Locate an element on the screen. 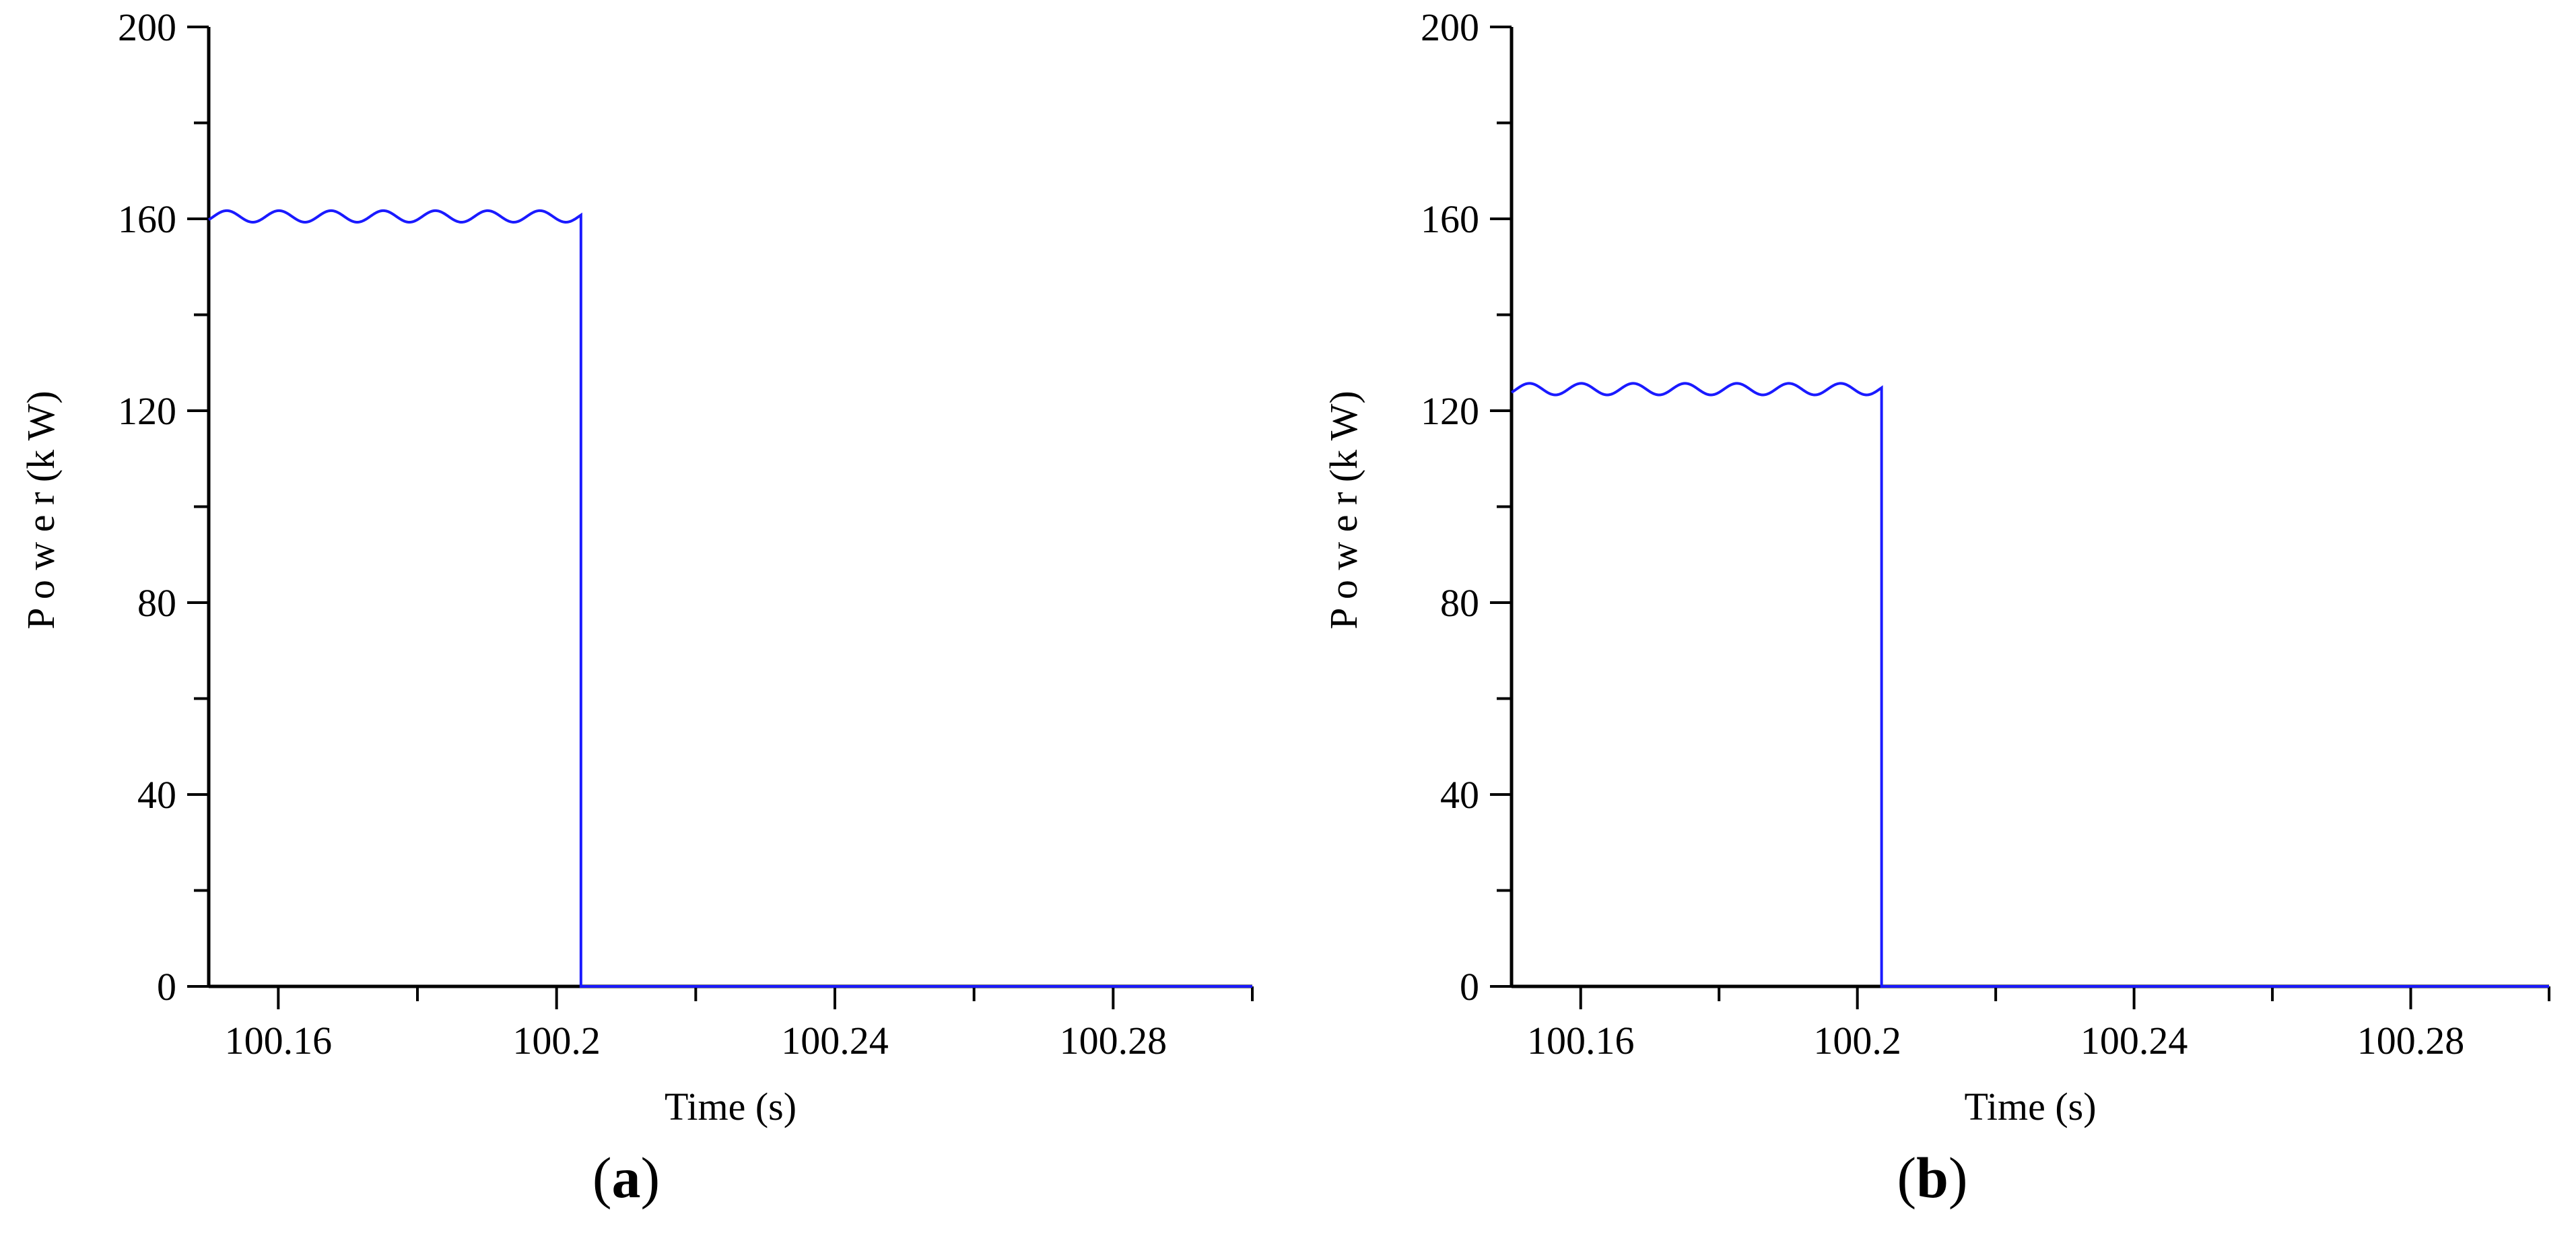 The height and width of the screenshot is (1249, 2576). panel-label: (a) is located at coordinates (626, 1177).